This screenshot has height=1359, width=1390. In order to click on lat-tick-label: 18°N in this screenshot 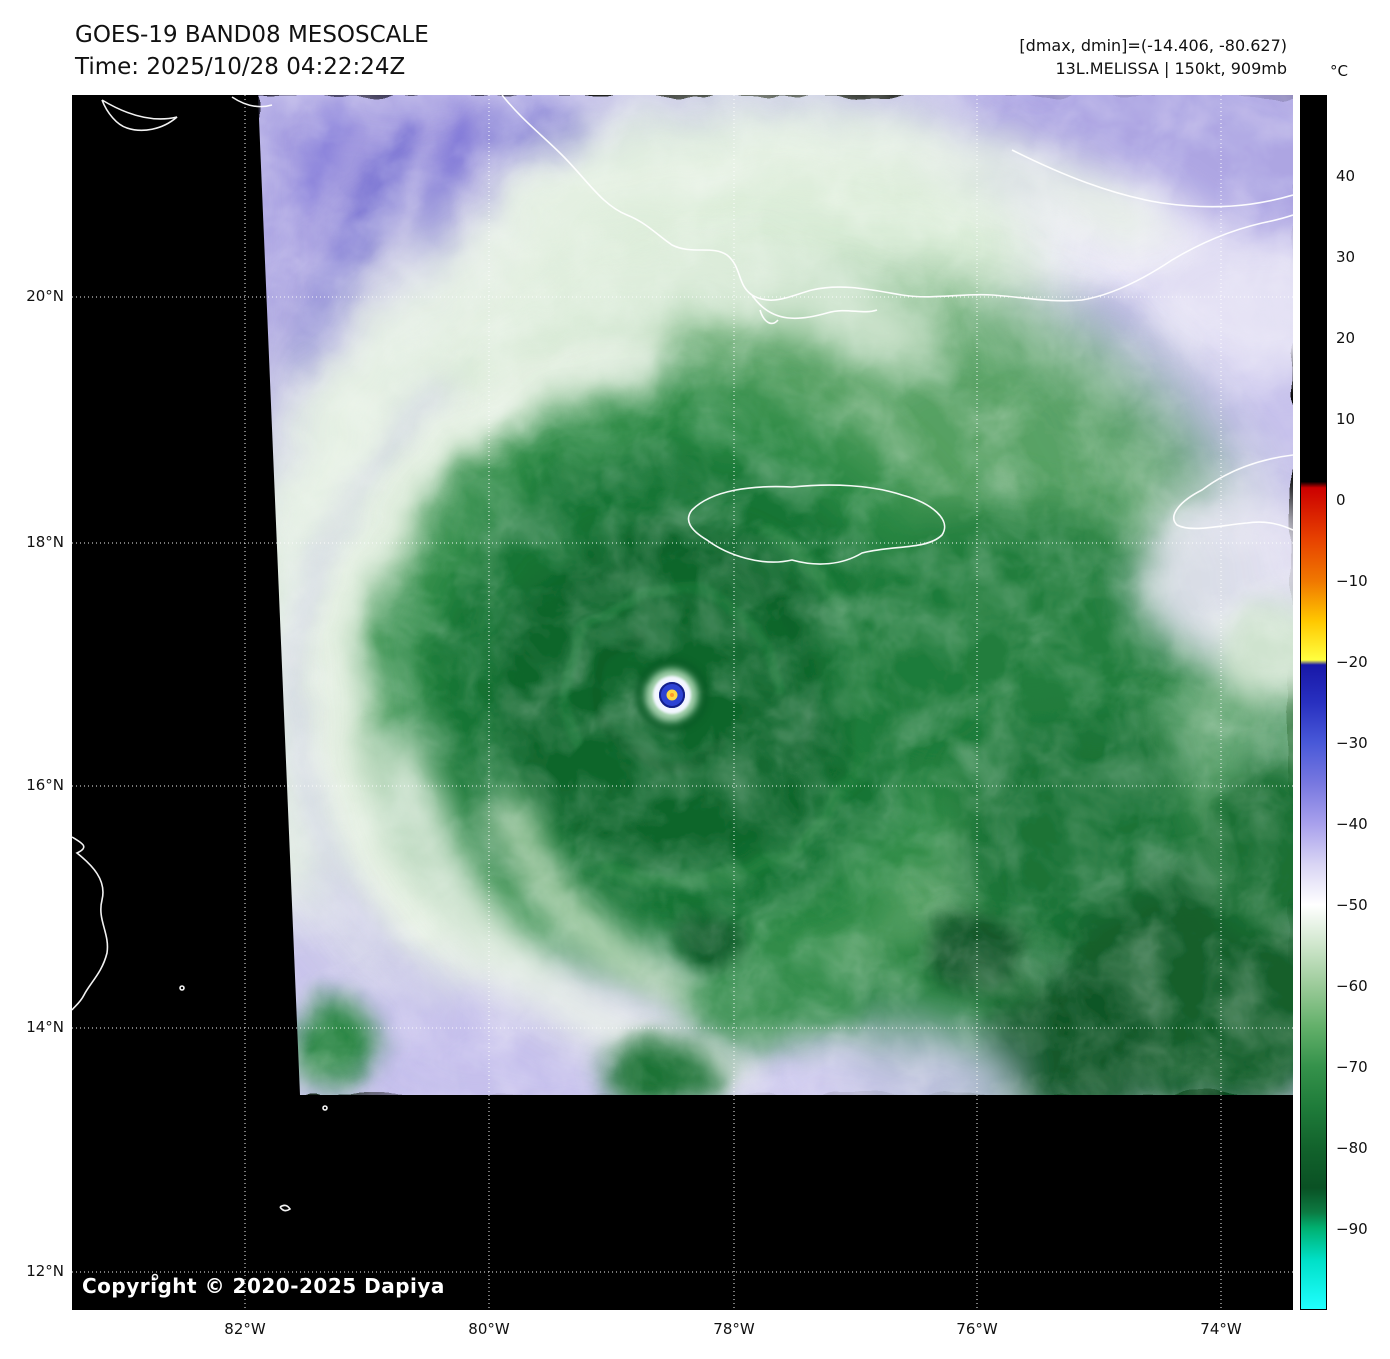, I will do `click(45, 542)`.